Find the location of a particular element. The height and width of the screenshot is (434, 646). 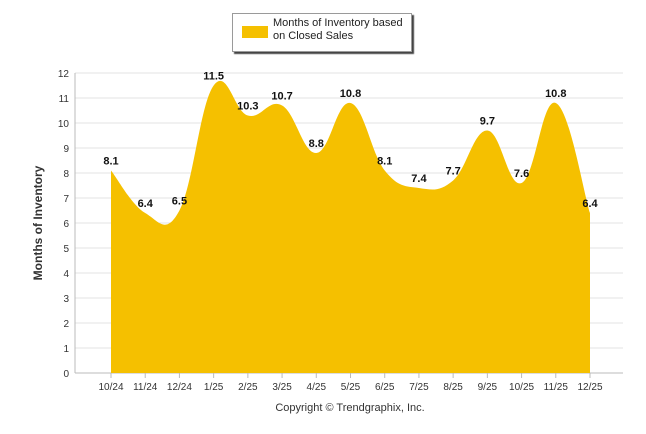

x-tick-label: 8/25 is located at coordinates (453, 387).